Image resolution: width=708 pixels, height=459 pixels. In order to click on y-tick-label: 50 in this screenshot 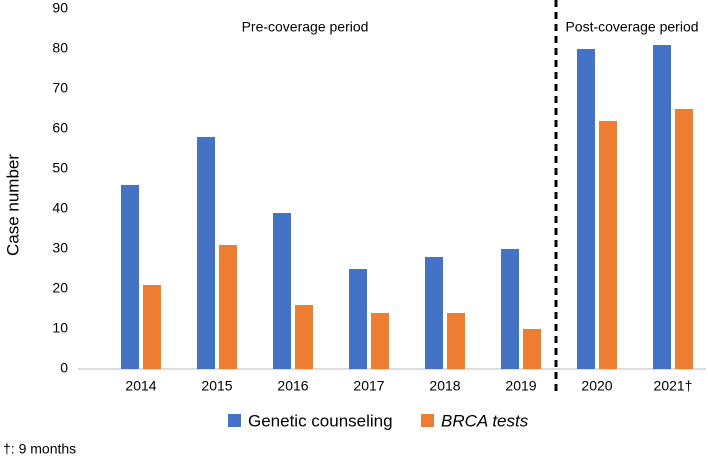, I will do `click(60, 168)`.